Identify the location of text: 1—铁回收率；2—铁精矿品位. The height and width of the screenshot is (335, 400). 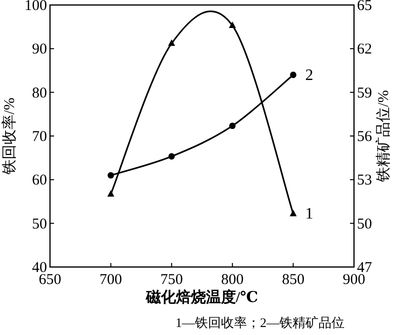
(260, 322).